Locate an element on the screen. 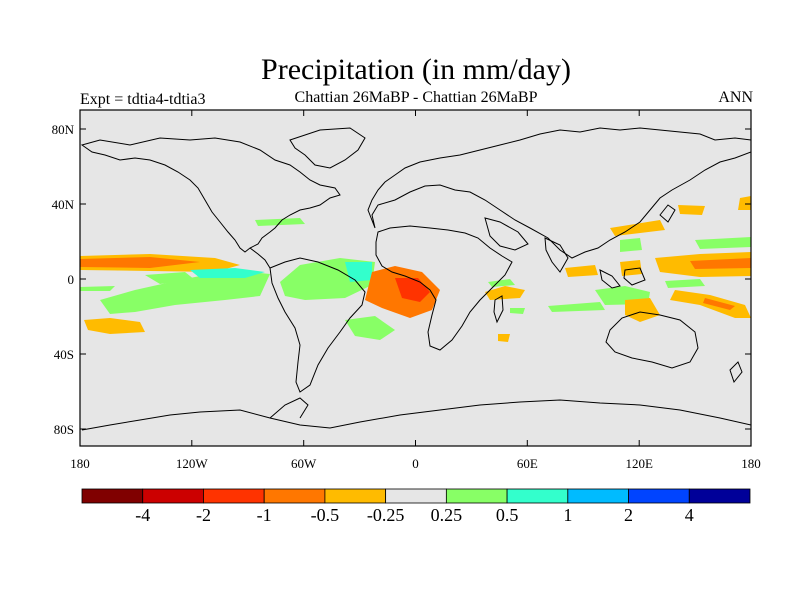  x-tick-label: 120E is located at coordinates (639, 463).